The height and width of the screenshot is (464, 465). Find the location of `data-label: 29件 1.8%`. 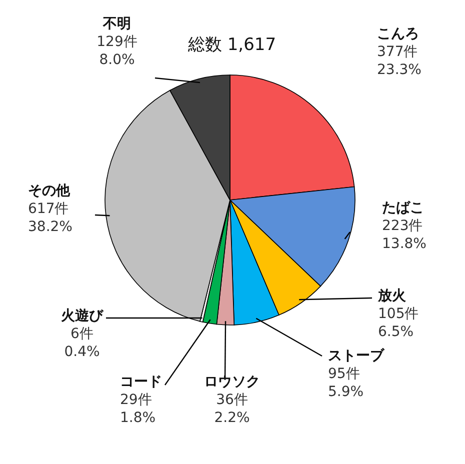

data-label: 29件 1.8% is located at coordinates (138, 409).